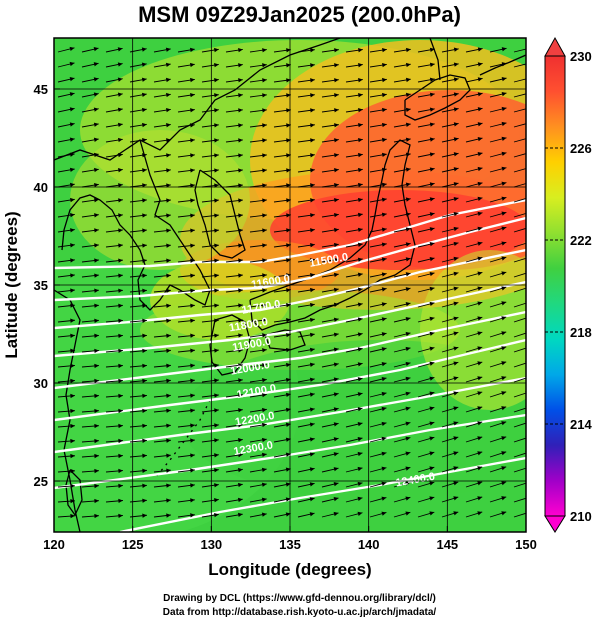  Describe the element at coordinates (526, 544) in the screenshot. I see `x-tick-label: 150` at that location.